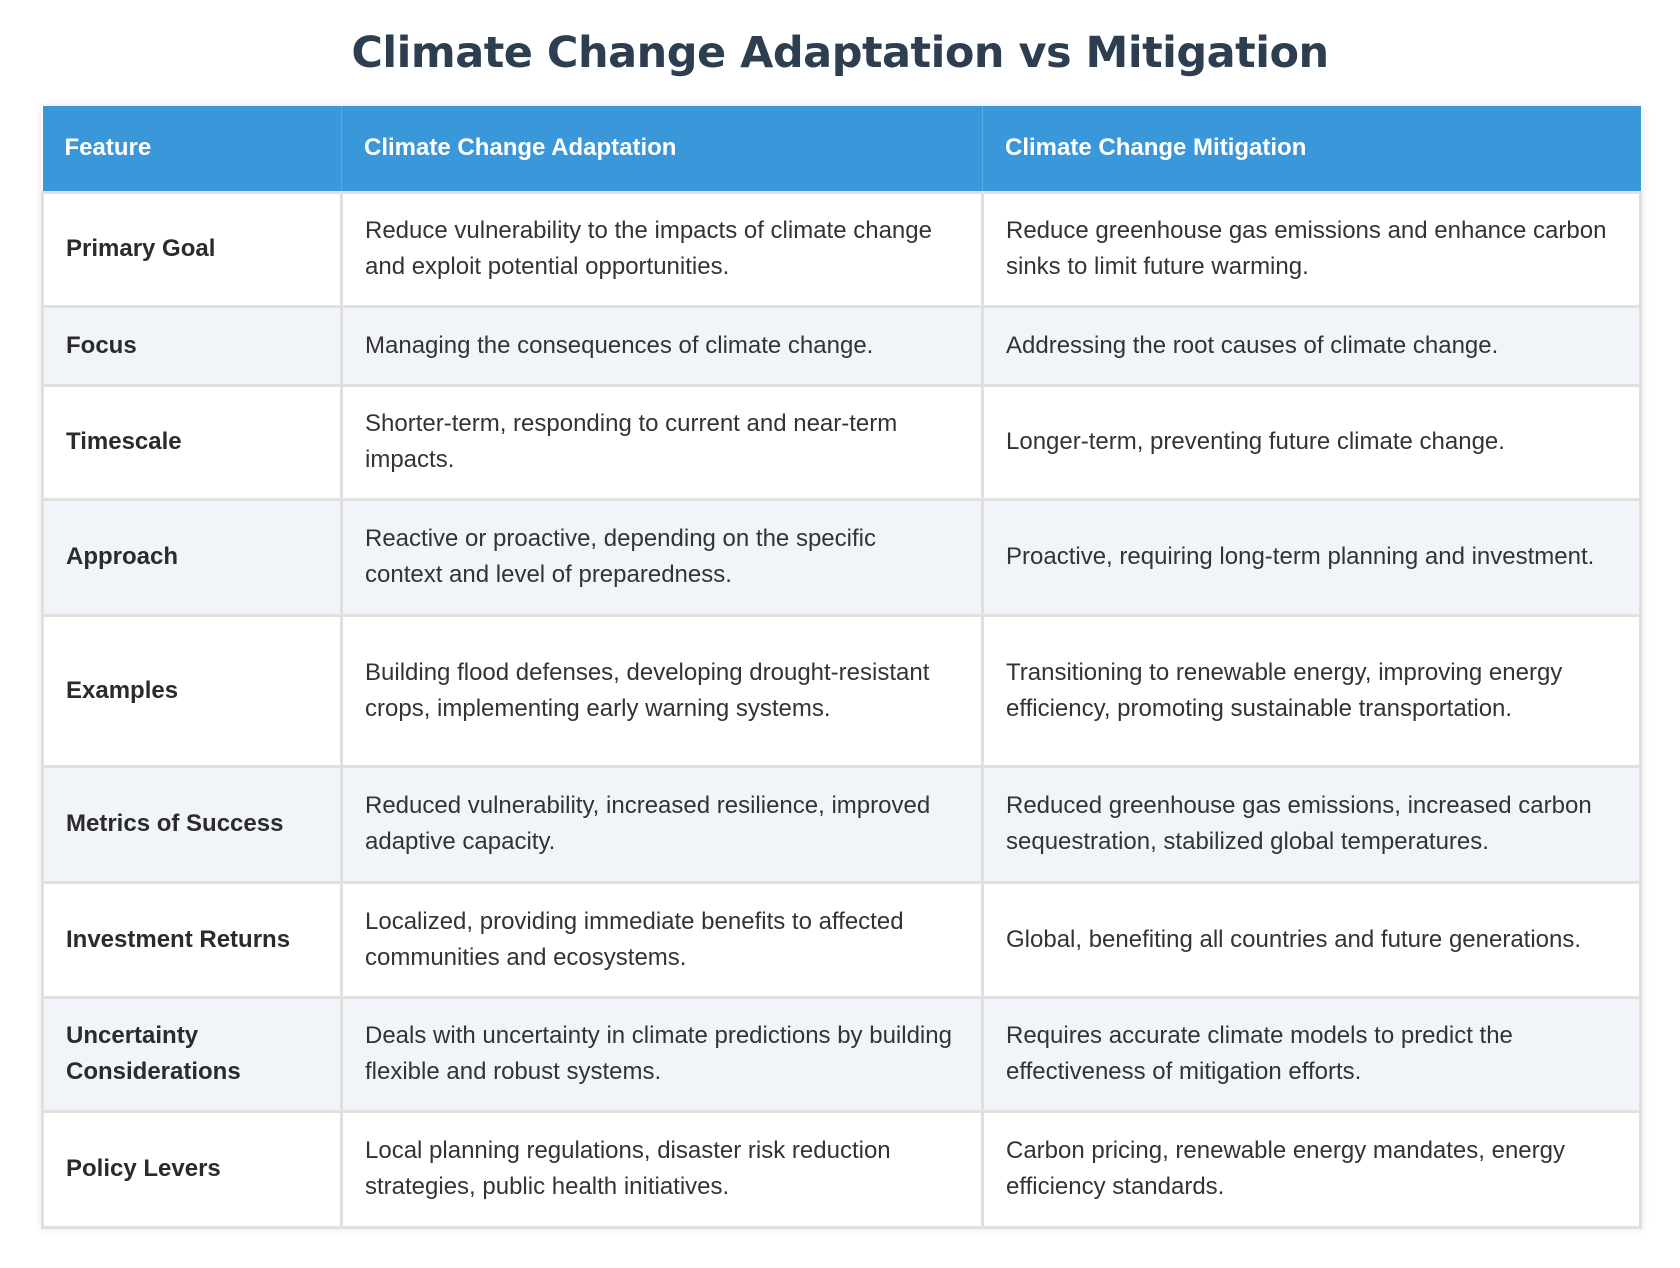  Describe the element at coordinates (192, 345) in the screenshot. I see `feature-cell: Focus` at that location.